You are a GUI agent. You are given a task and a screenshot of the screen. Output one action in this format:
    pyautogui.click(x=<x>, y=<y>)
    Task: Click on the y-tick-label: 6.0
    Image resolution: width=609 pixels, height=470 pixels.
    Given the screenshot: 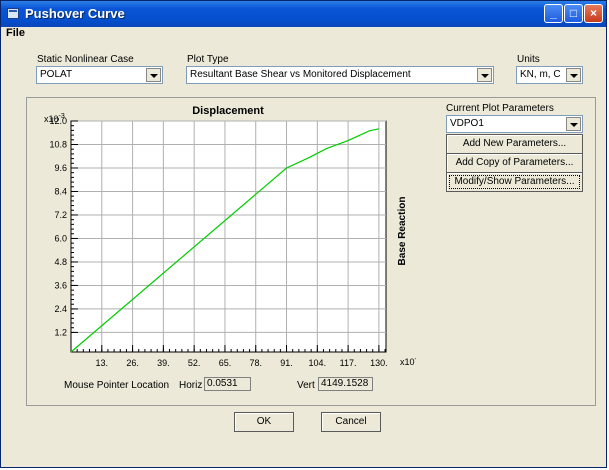 What is the action you would take?
    pyautogui.click(x=60, y=238)
    